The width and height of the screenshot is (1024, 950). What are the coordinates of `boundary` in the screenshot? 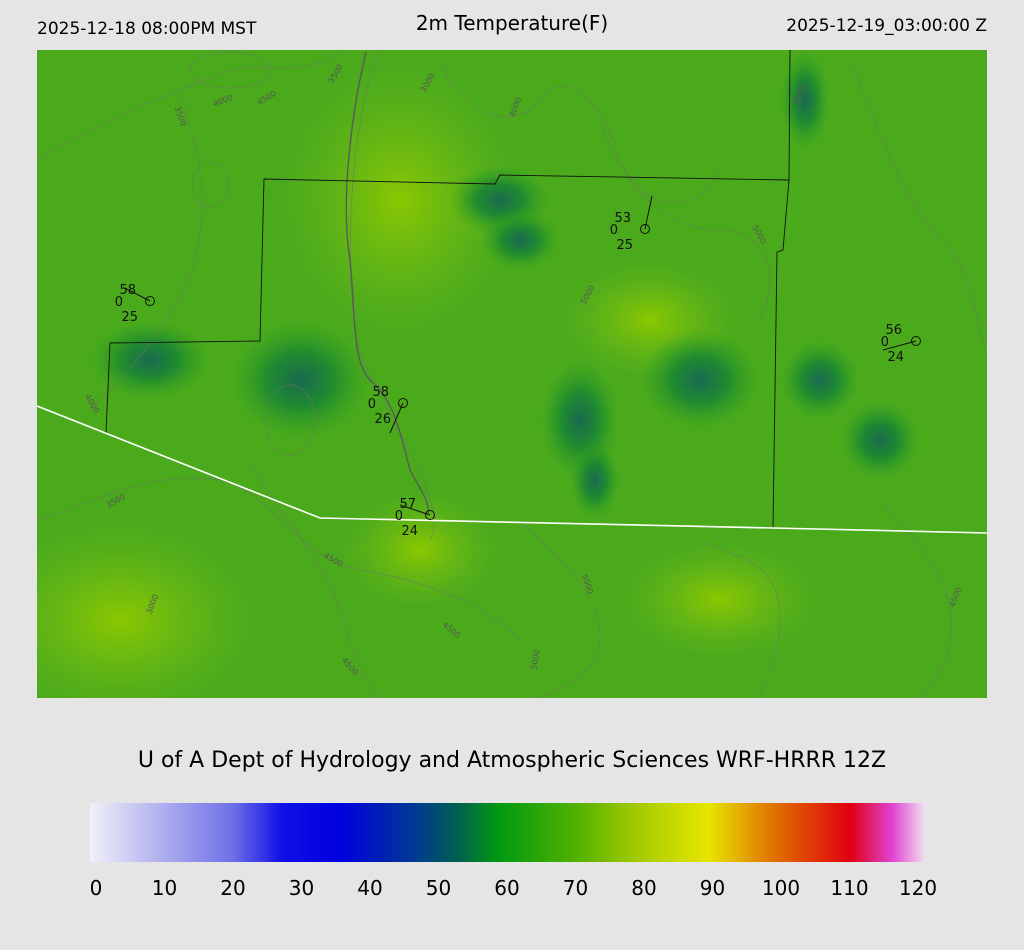 It's located at (789, 115).